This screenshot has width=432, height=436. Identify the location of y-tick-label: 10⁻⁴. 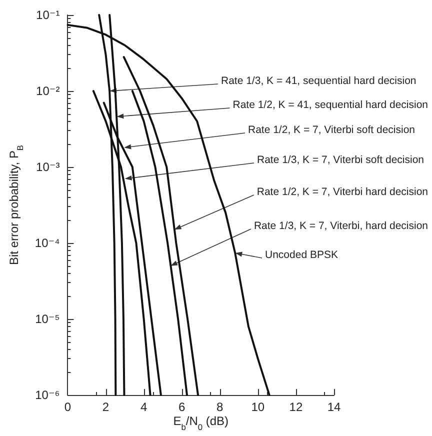
(47, 243).